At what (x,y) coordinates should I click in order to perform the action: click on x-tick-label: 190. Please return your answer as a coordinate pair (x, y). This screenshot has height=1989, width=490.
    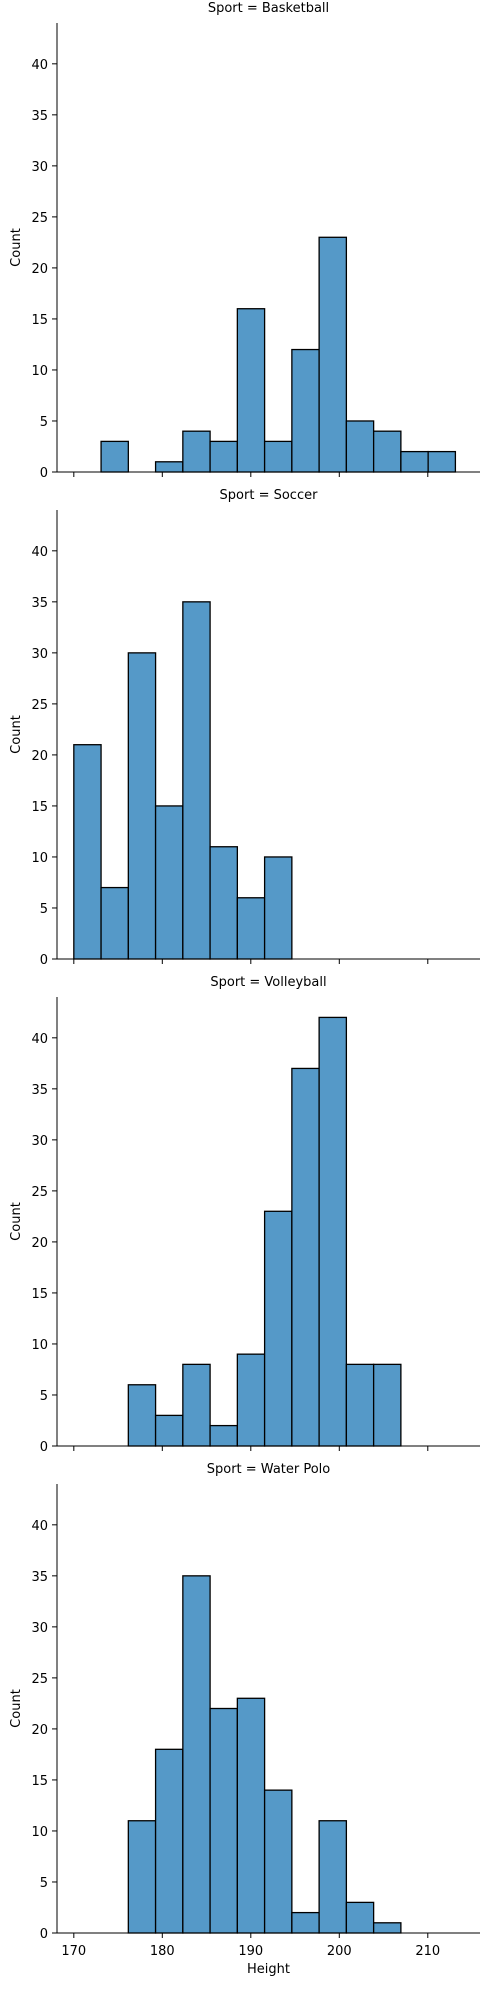
    Looking at the image, I should click on (250, 1951).